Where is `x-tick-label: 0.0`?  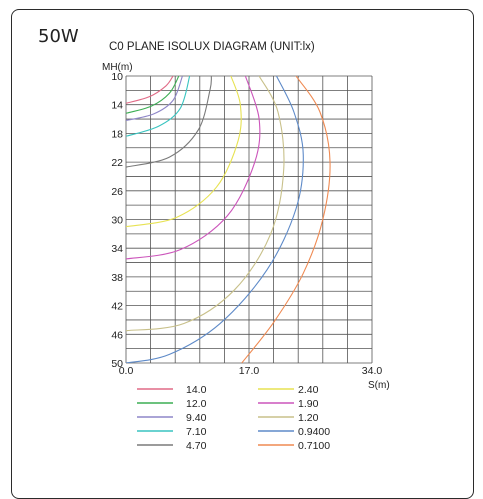 x-tick-label: 0.0 is located at coordinates (126, 371).